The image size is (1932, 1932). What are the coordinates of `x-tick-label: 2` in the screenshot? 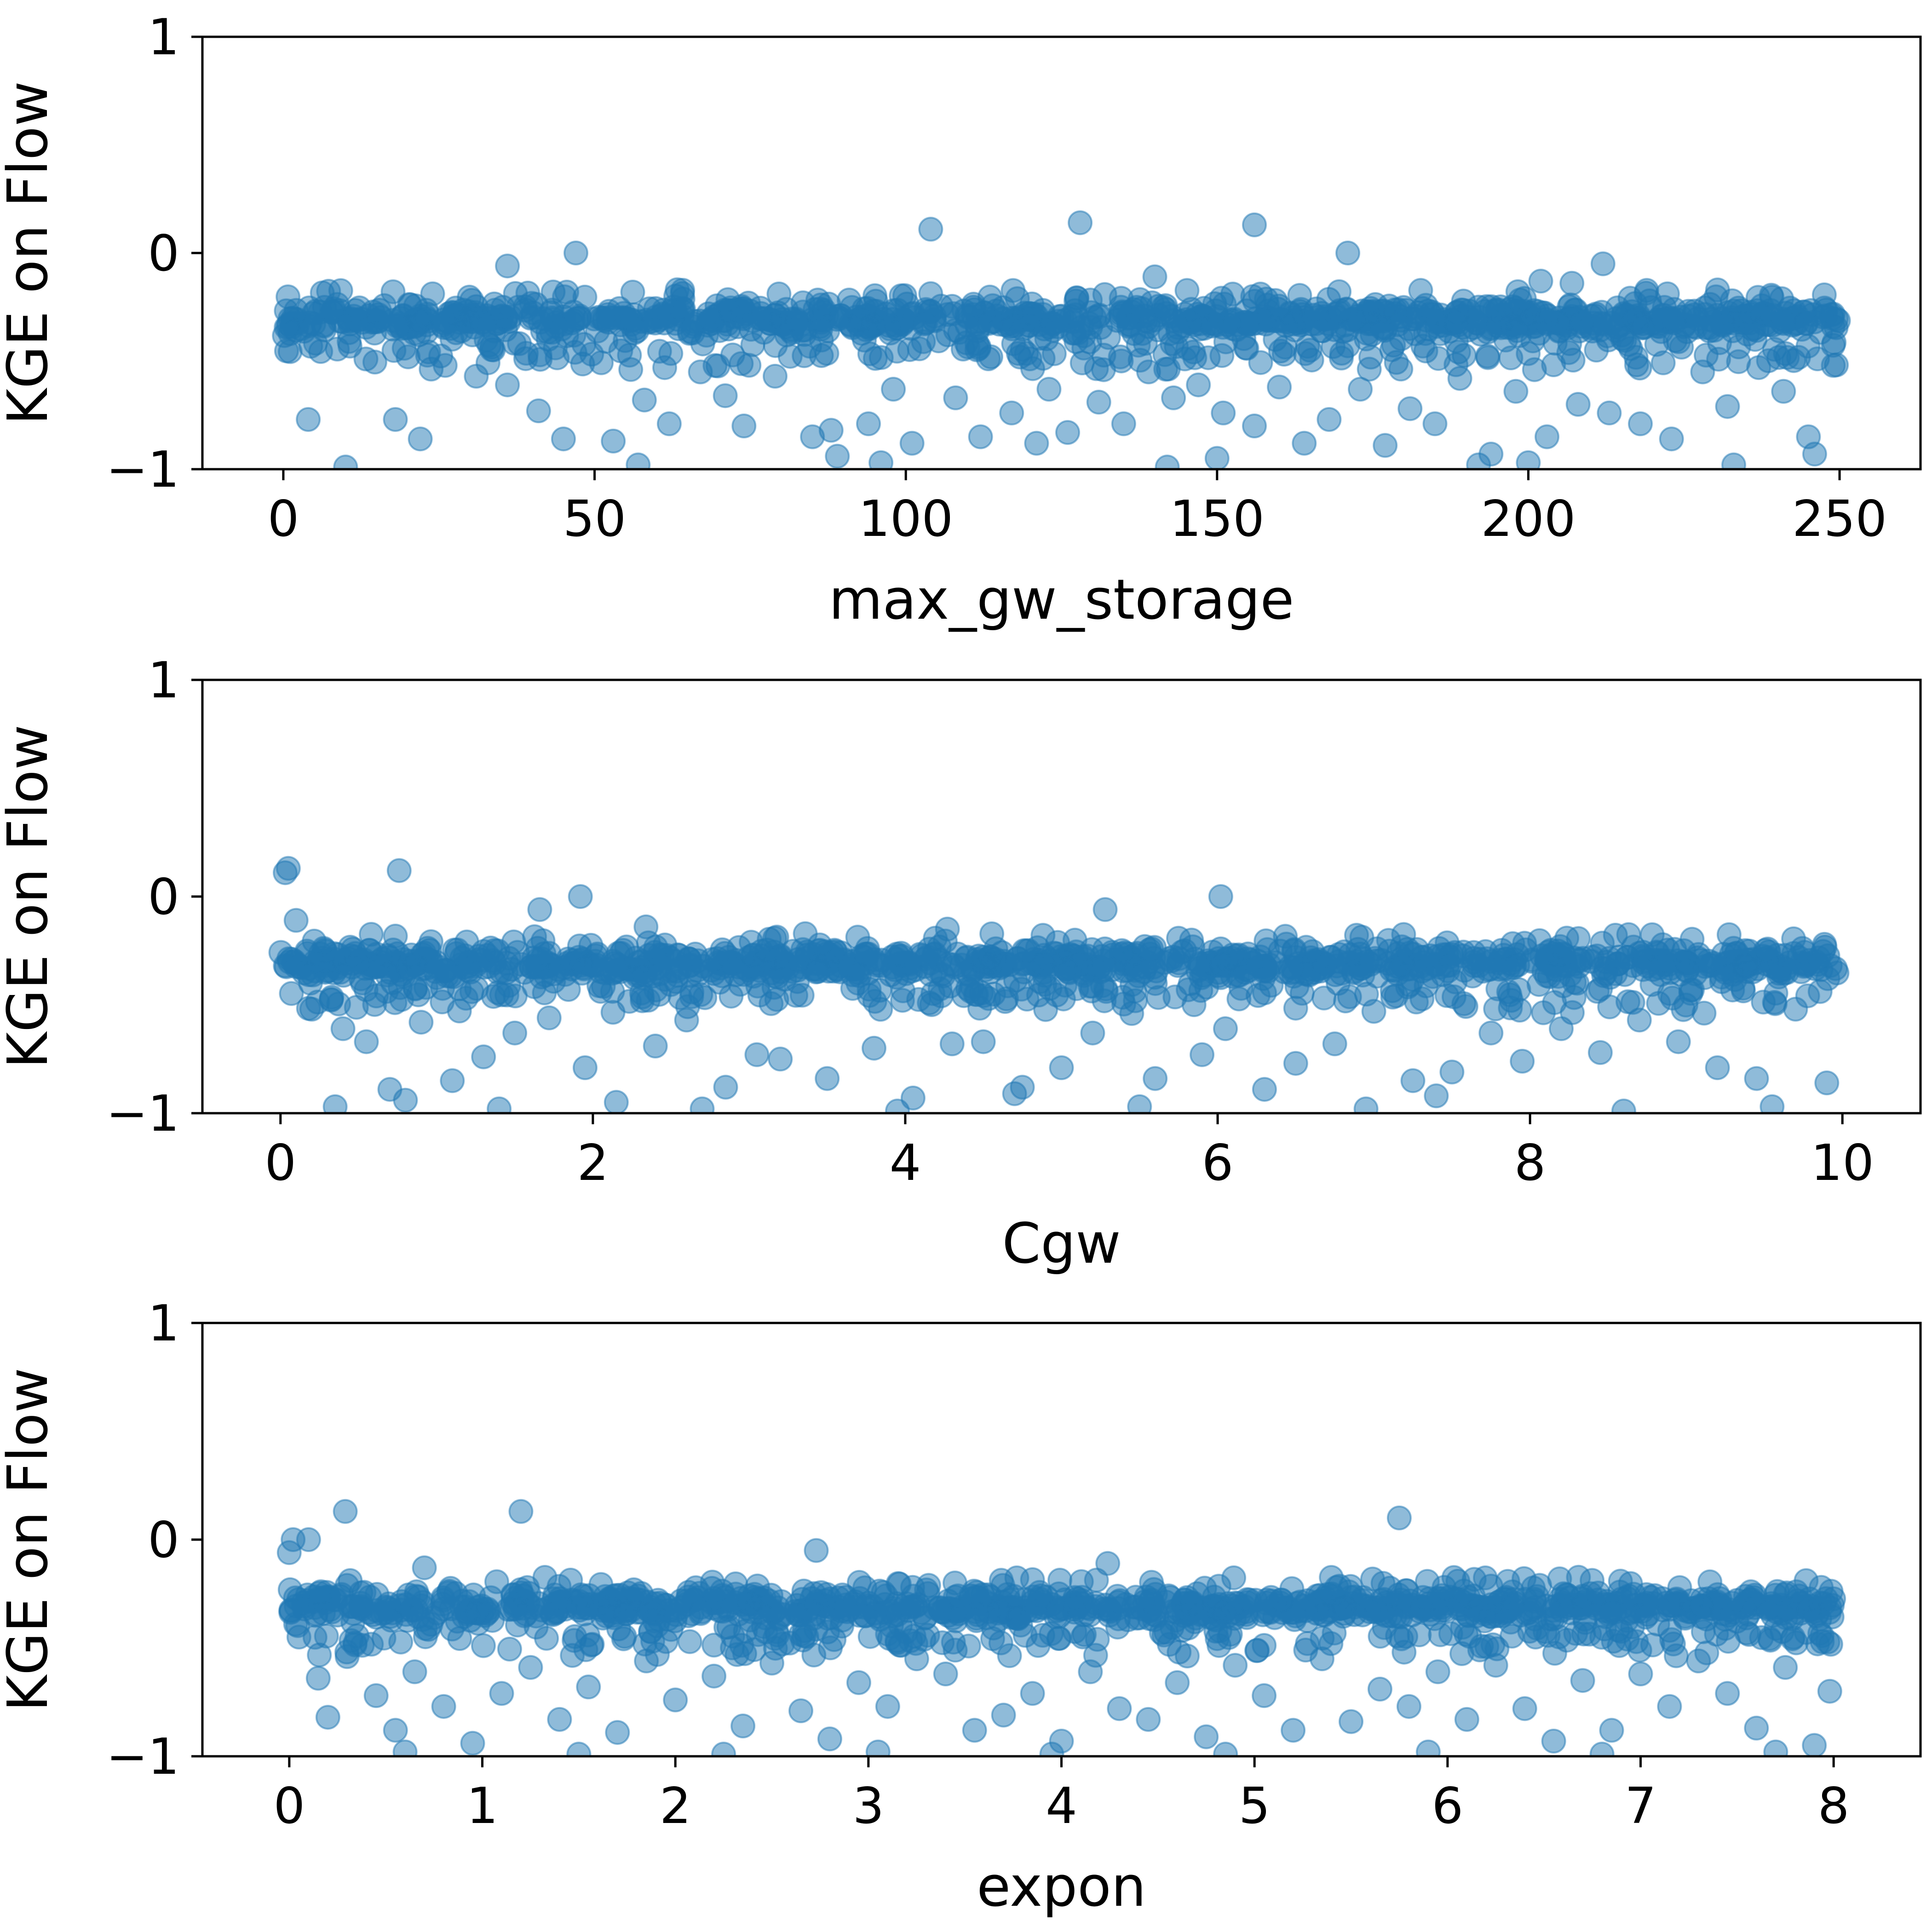 It's located at (675, 1806).